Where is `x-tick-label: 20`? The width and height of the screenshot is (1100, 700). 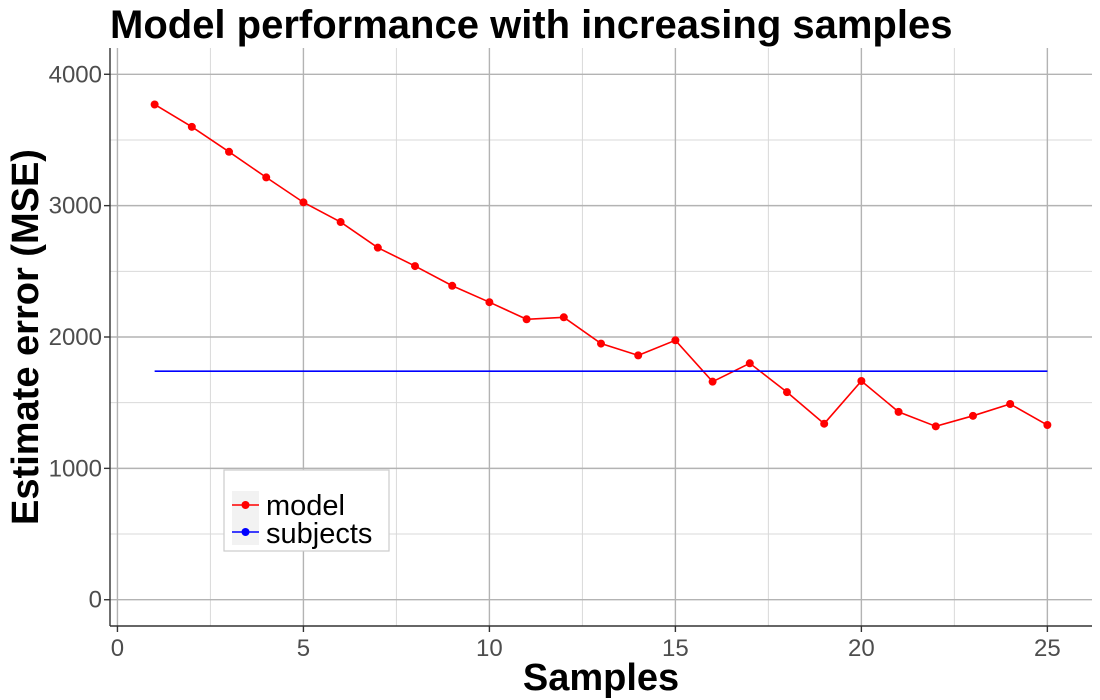
x-tick-label: 20 is located at coordinates (861, 648).